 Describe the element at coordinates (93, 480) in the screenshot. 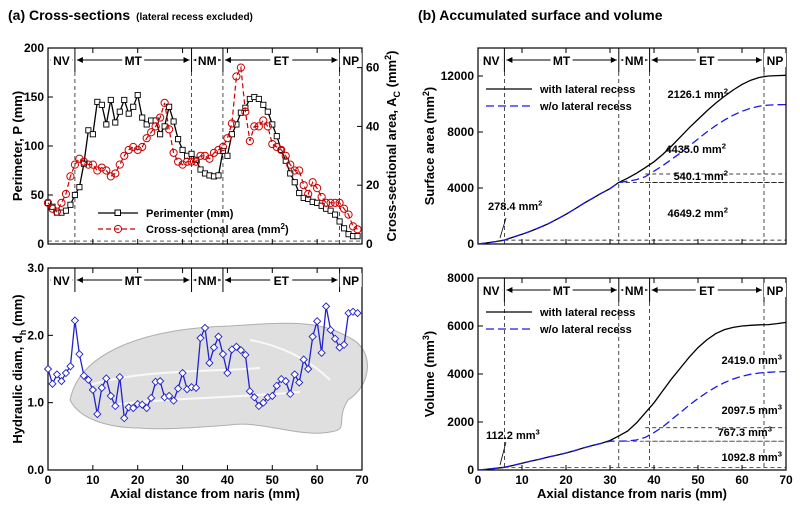

I see `x-tick-label: 10` at that location.